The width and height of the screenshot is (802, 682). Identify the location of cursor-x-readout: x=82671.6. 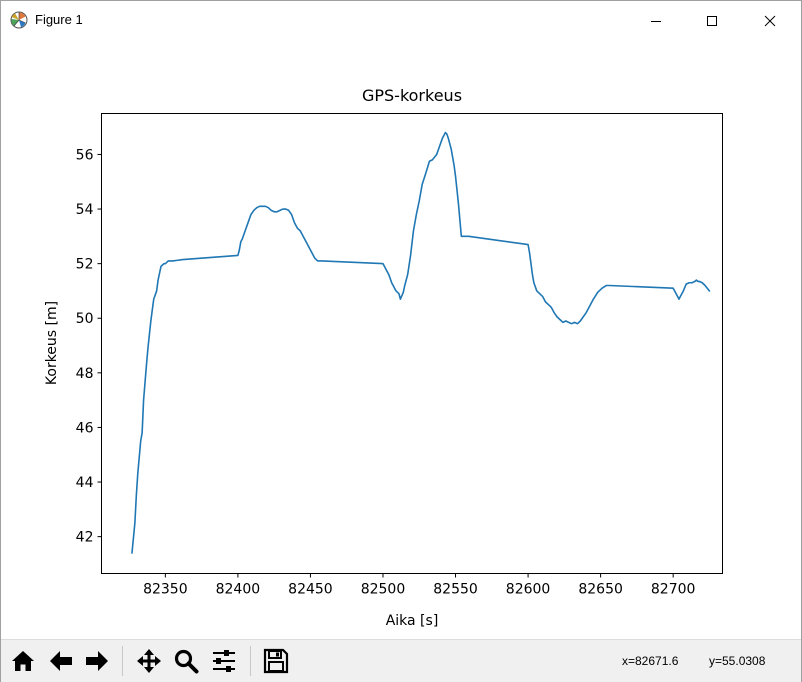
(650, 661).